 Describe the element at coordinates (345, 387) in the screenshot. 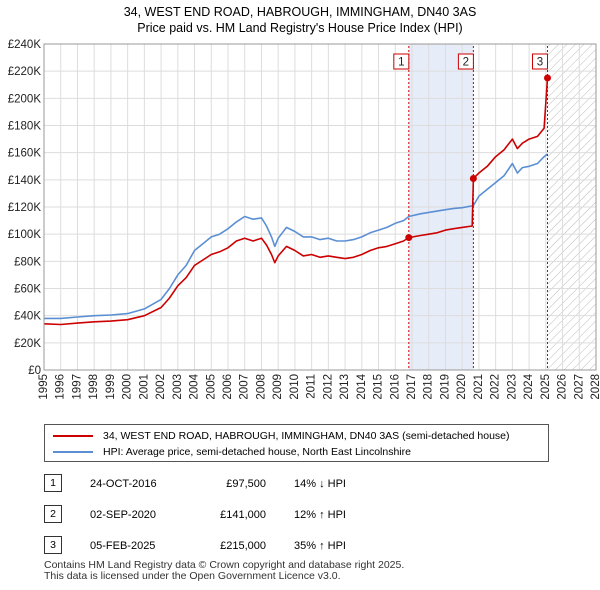

I see `x-tick-label: 2013` at that location.